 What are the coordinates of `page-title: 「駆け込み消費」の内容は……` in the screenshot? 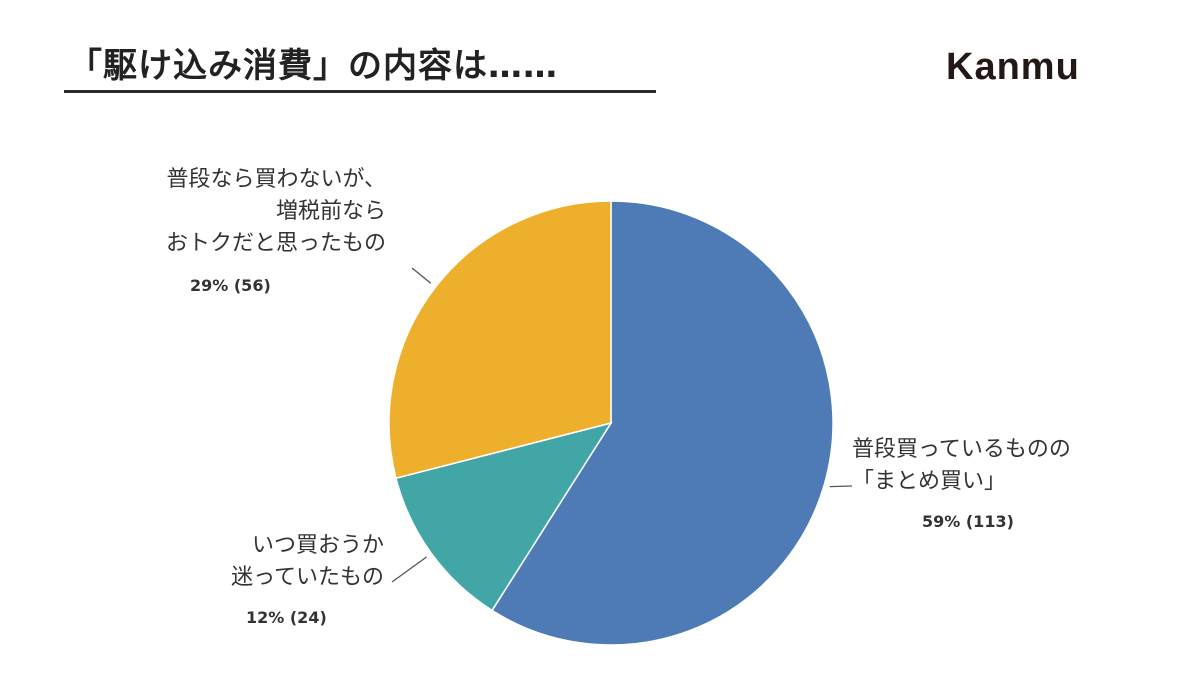 It's located at (313, 66).